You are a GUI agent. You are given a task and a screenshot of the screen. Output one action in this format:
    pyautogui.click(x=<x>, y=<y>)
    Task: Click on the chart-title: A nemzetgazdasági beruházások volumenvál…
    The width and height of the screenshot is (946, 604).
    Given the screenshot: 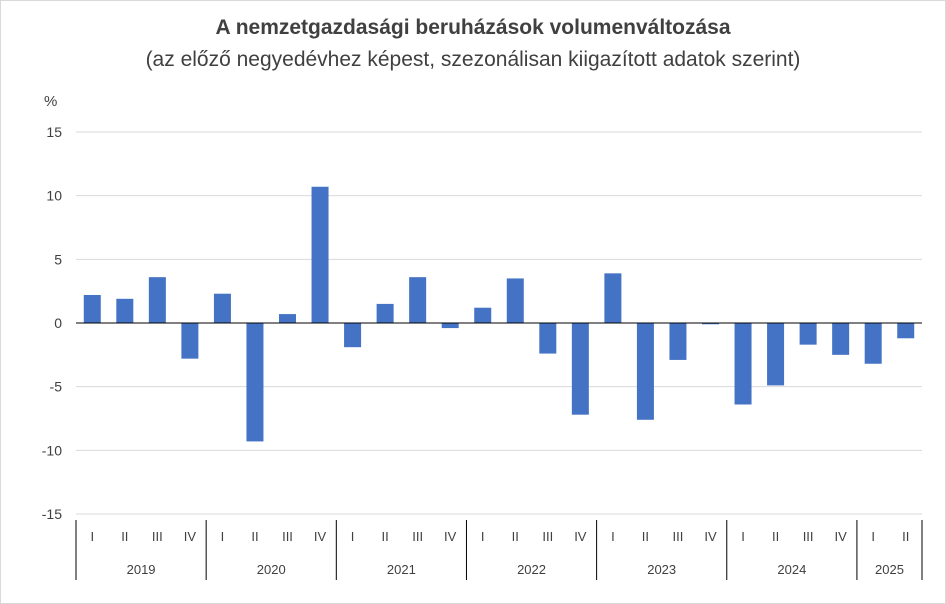 What is the action you would take?
    pyautogui.click(x=473, y=27)
    